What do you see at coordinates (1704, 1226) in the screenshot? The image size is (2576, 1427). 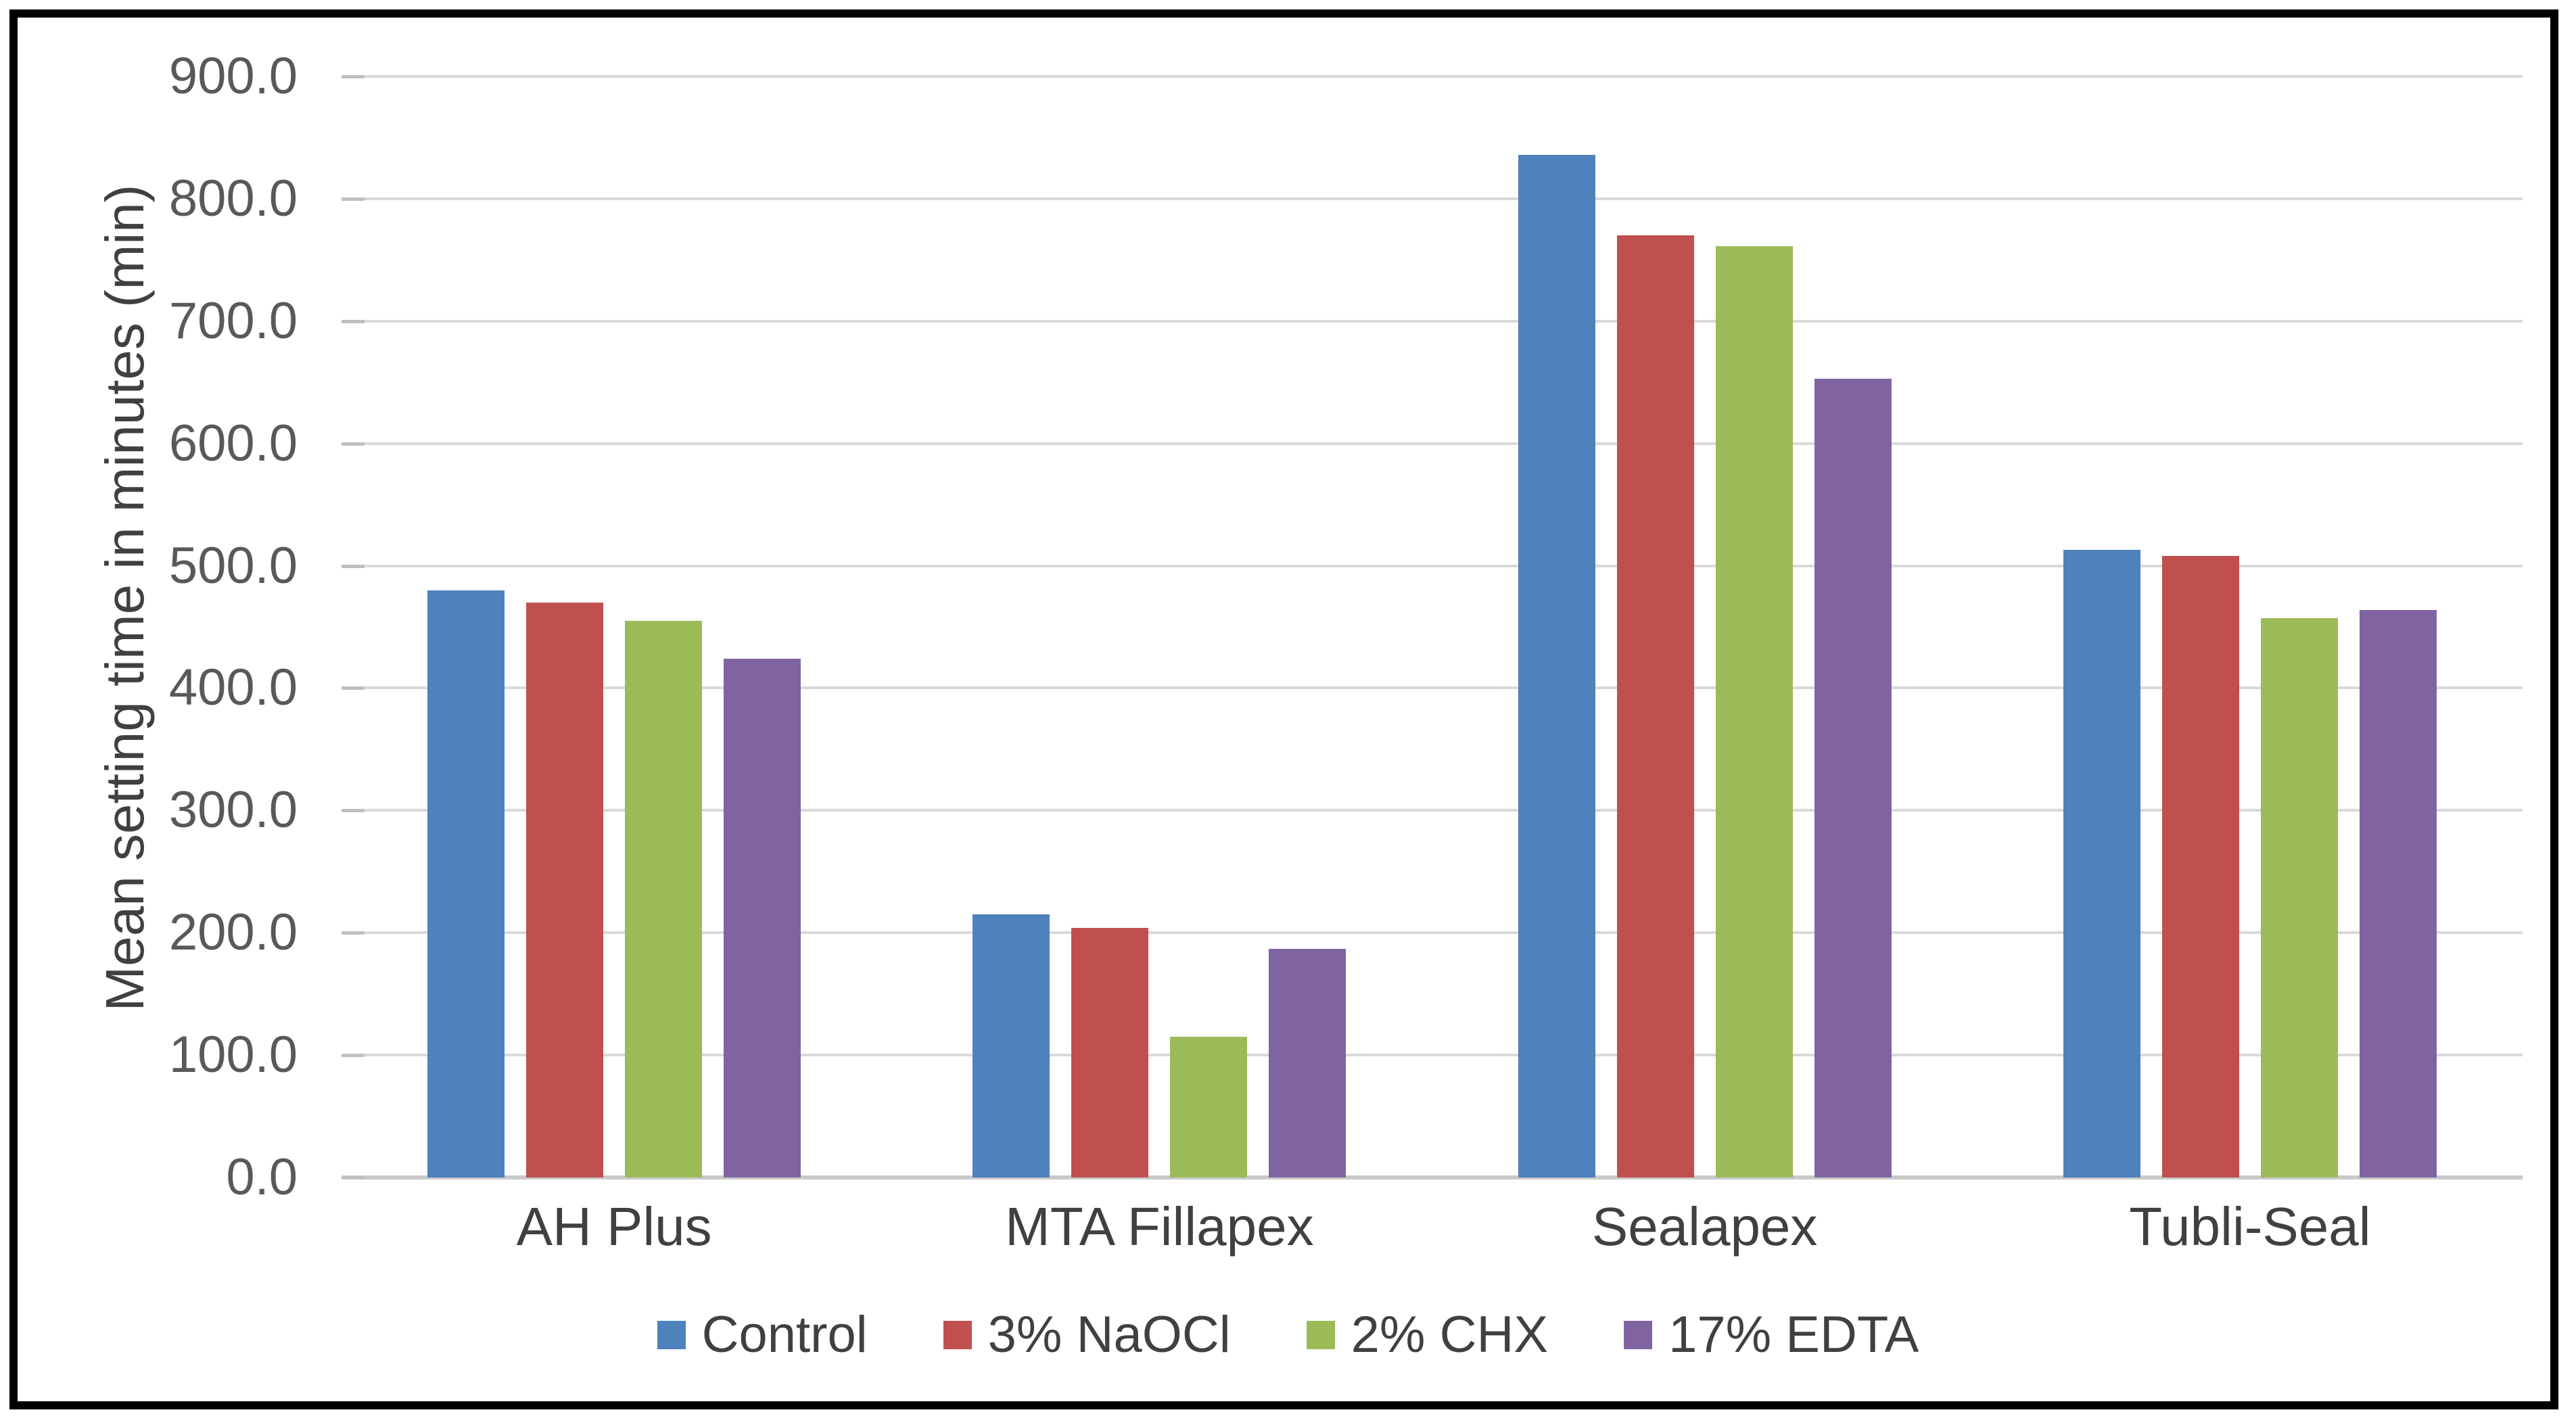 I see `category-label: Sealapex` at bounding box center [1704, 1226].